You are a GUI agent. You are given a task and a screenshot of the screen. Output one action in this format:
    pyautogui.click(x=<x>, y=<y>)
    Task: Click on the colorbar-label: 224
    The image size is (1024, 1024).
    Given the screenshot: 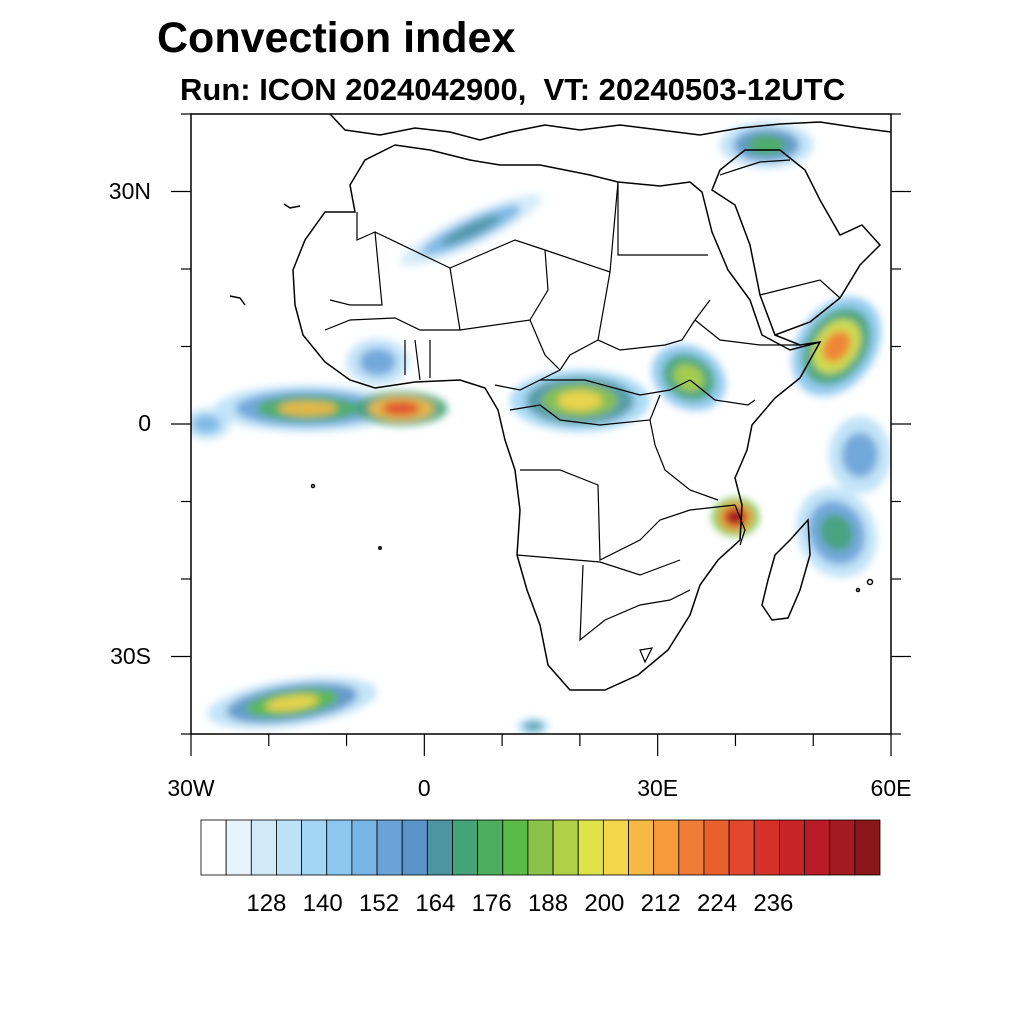 What is the action you would take?
    pyautogui.click(x=717, y=903)
    